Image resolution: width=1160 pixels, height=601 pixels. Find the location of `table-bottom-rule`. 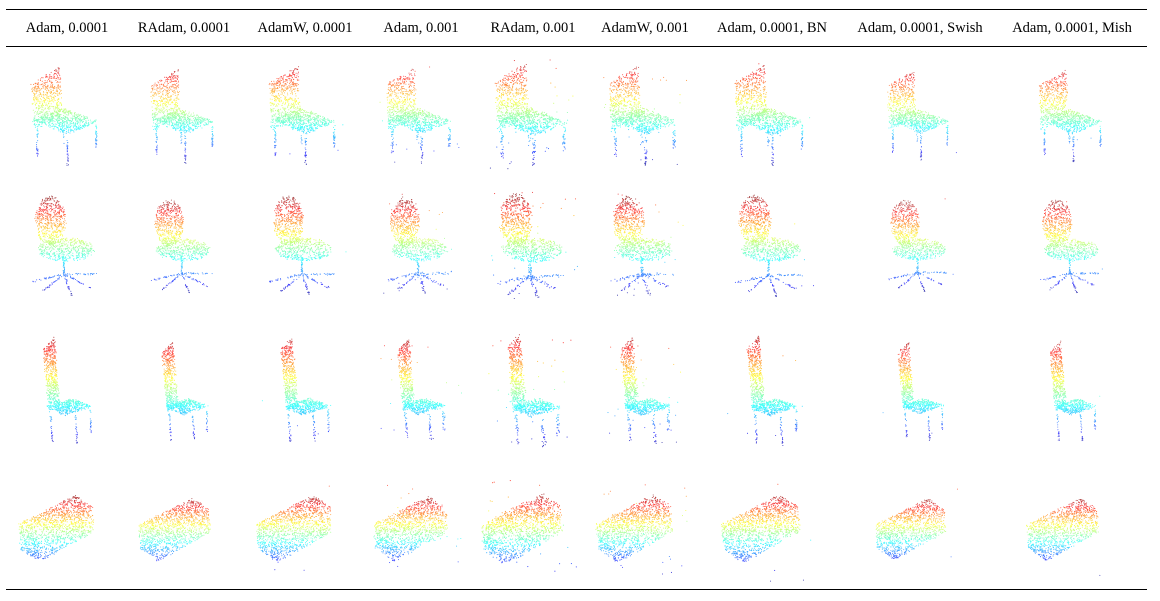

table-bottom-rule is located at coordinates (576, 590).